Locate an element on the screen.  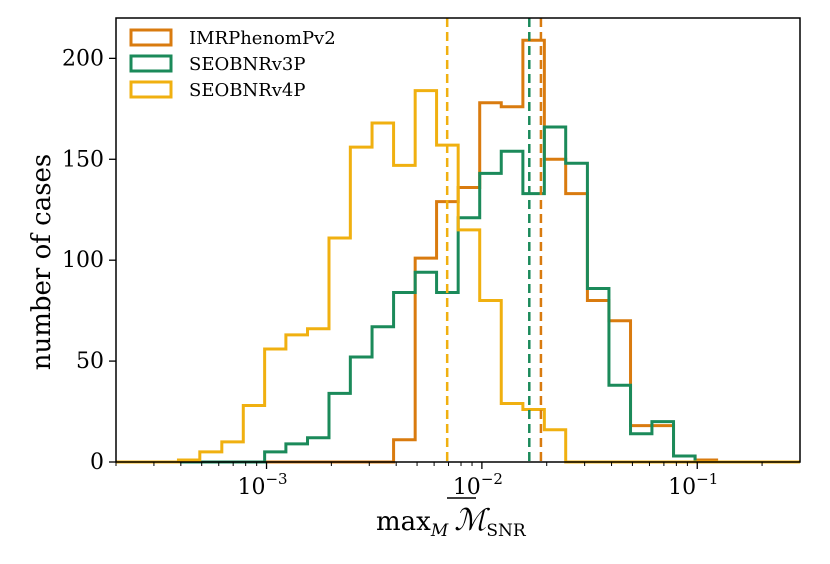
legend-label-seobnrv3p: SEOBNRv3P is located at coordinates (247, 64).